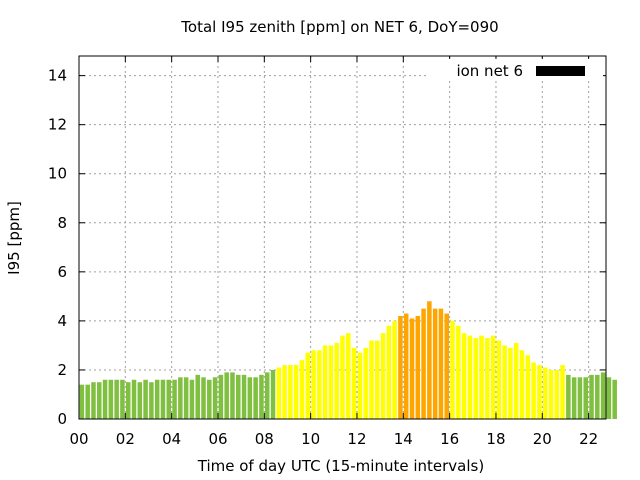  Describe the element at coordinates (57, 76) in the screenshot. I see `y-tick-label: 14` at that location.